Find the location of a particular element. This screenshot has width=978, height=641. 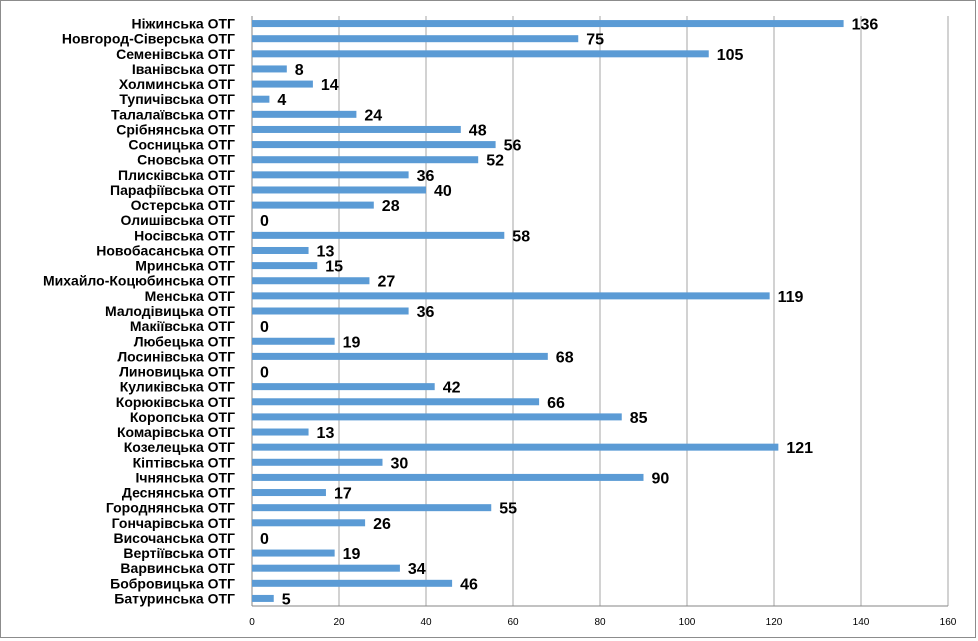

category-label: Сновська ОТГ is located at coordinates (186, 160).